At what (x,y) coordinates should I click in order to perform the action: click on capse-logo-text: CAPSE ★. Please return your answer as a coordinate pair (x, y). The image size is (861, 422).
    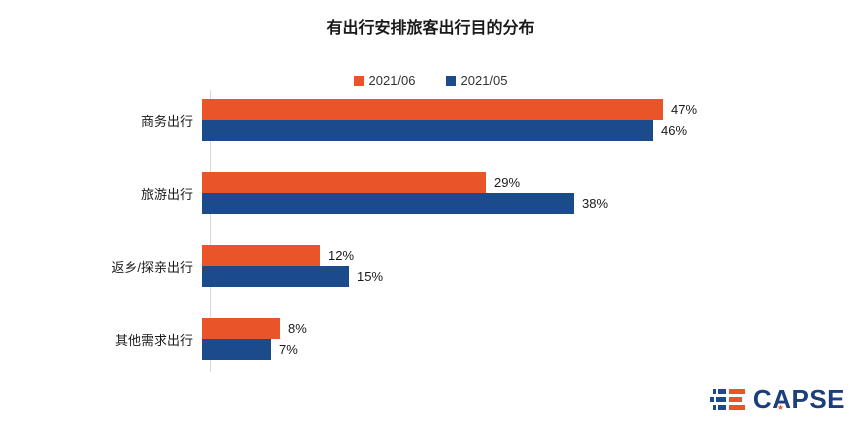
    Looking at the image, I should click on (799, 399).